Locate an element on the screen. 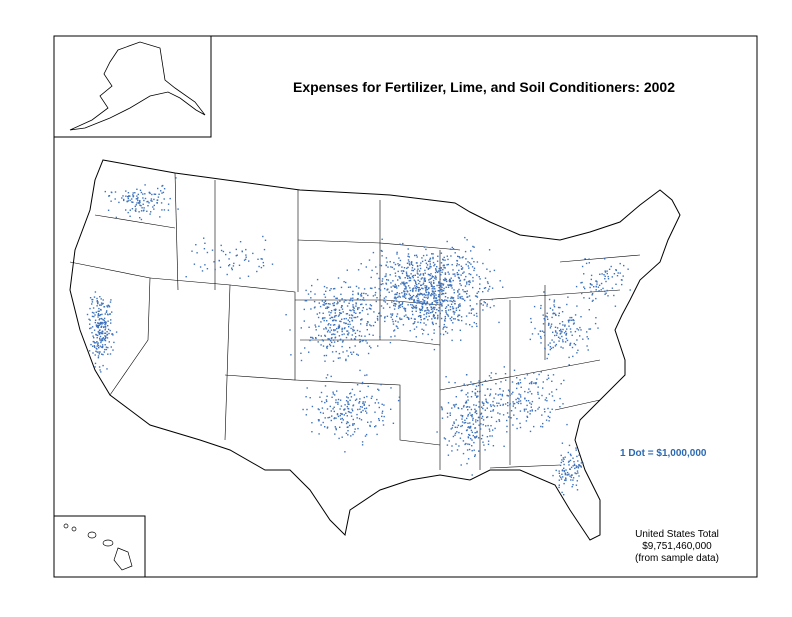  hawaii-inset is located at coordinates (99, 546).